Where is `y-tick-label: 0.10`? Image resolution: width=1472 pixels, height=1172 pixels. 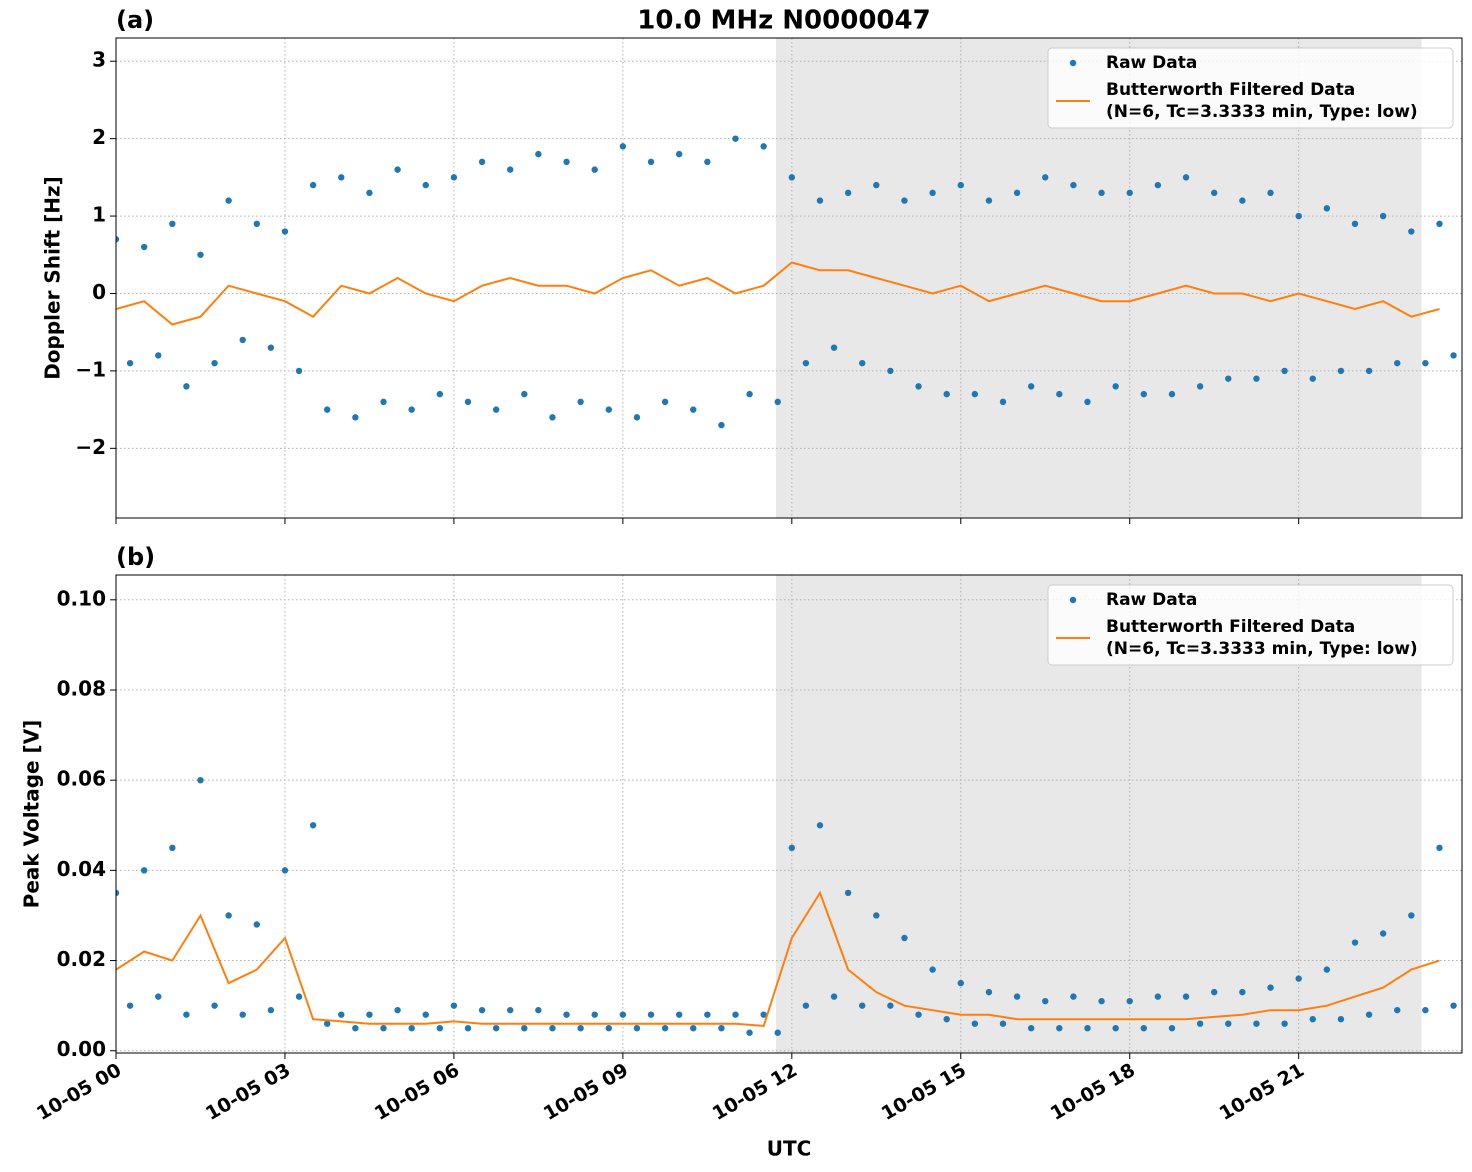
y-tick-label: 0.10 is located at coordinates (81, 598).